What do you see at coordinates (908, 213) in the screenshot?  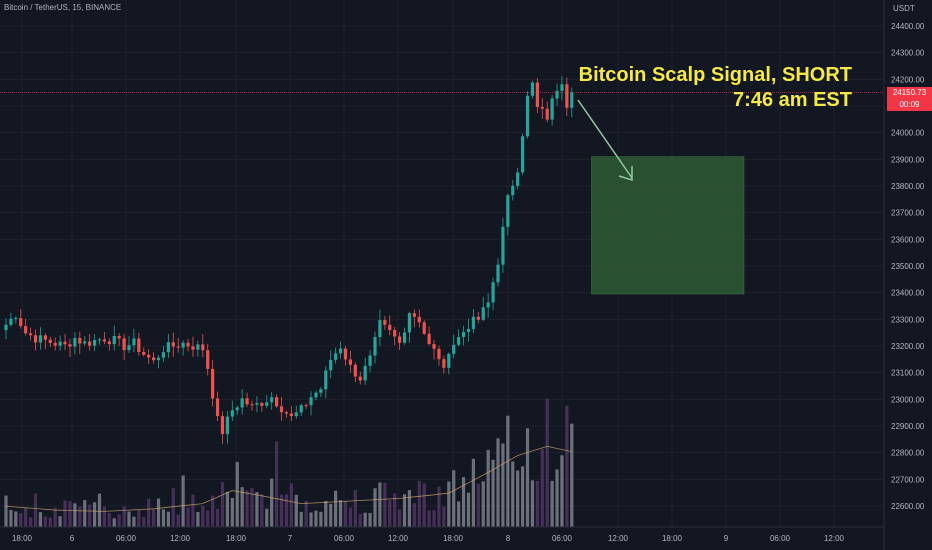 I see `y-tick-label: 23700.00` at bounding box center [908, 213].